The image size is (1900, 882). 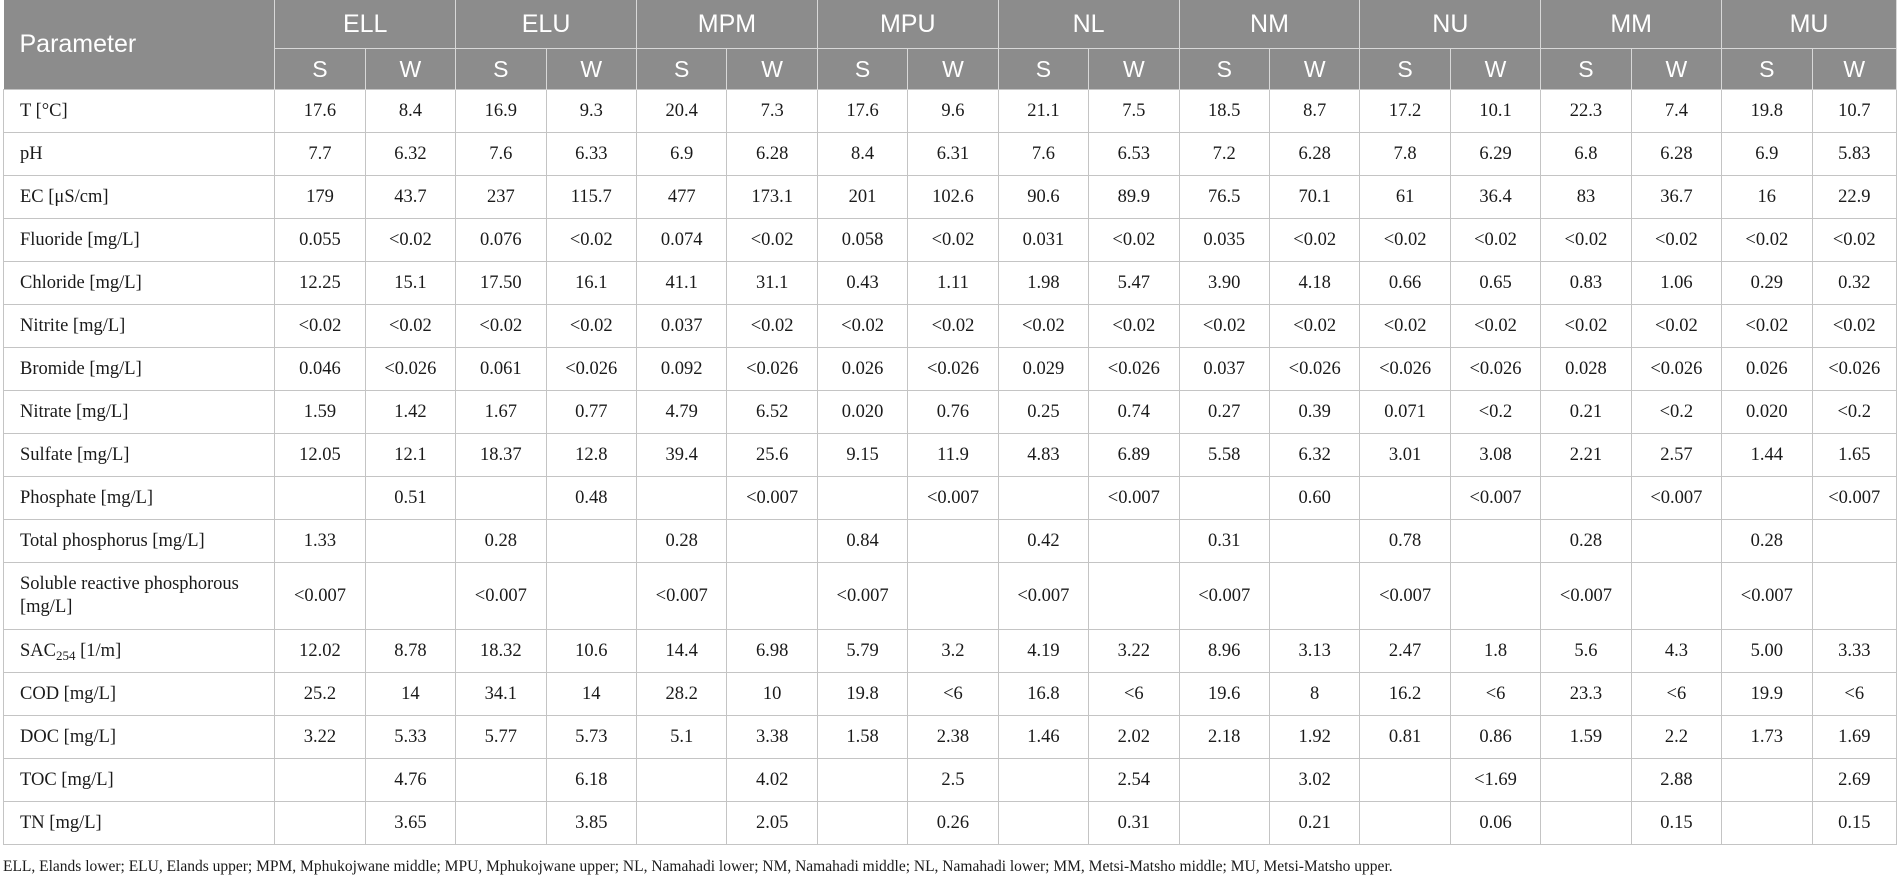 I want to click on value-cell: 9.15, so click(x=862, y=455).